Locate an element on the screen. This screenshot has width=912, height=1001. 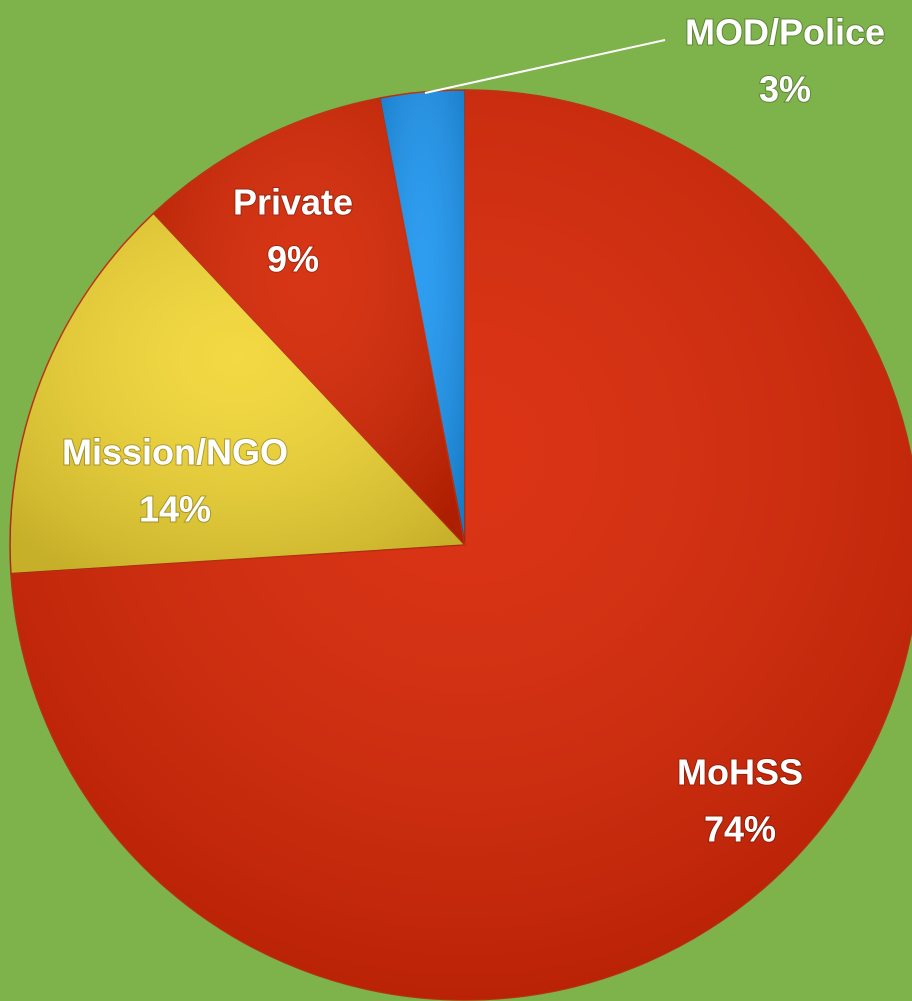
value-label: 9% is located at coordinates (293, 259).